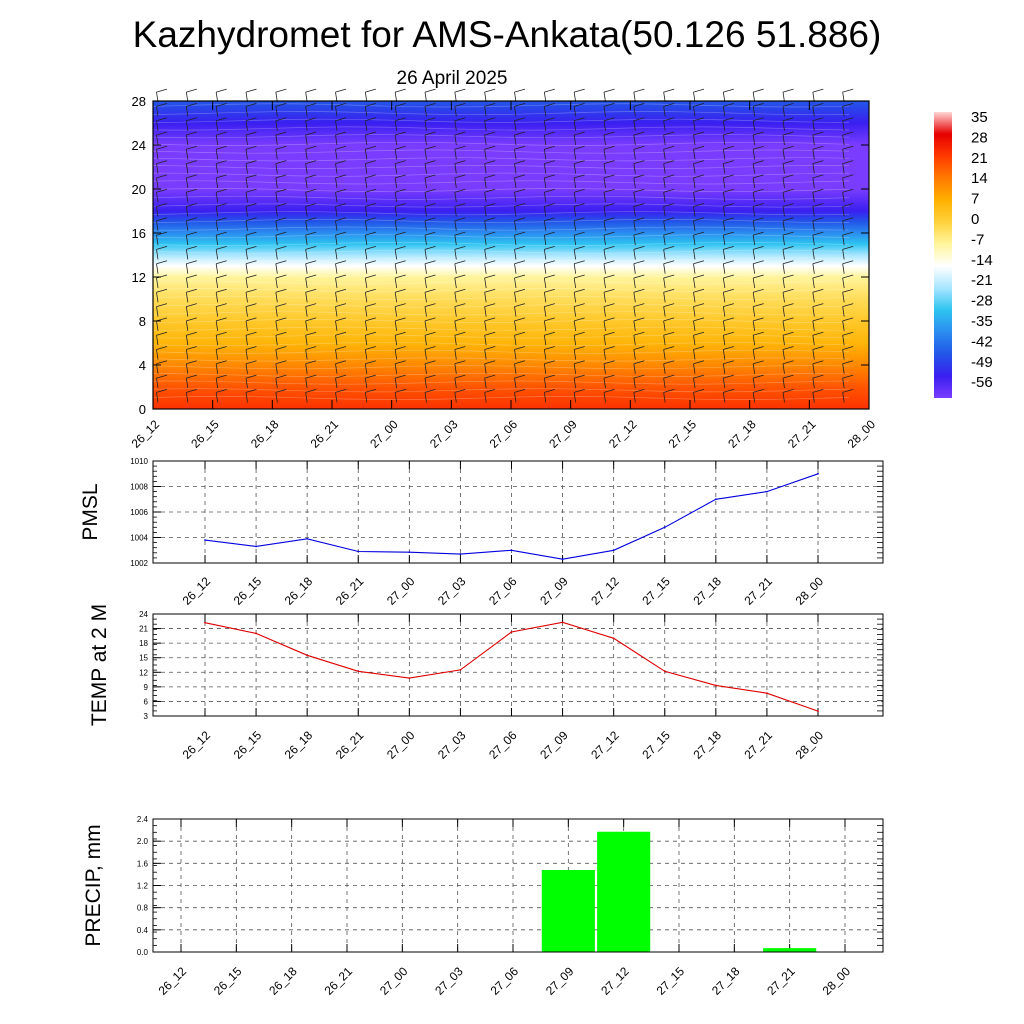 Image resolution: width=1024 pixels, height=1024 pixels. Describe the element at coordinates (142, 365) in the screenshot. I see `y-tick-label: 4` at that location.